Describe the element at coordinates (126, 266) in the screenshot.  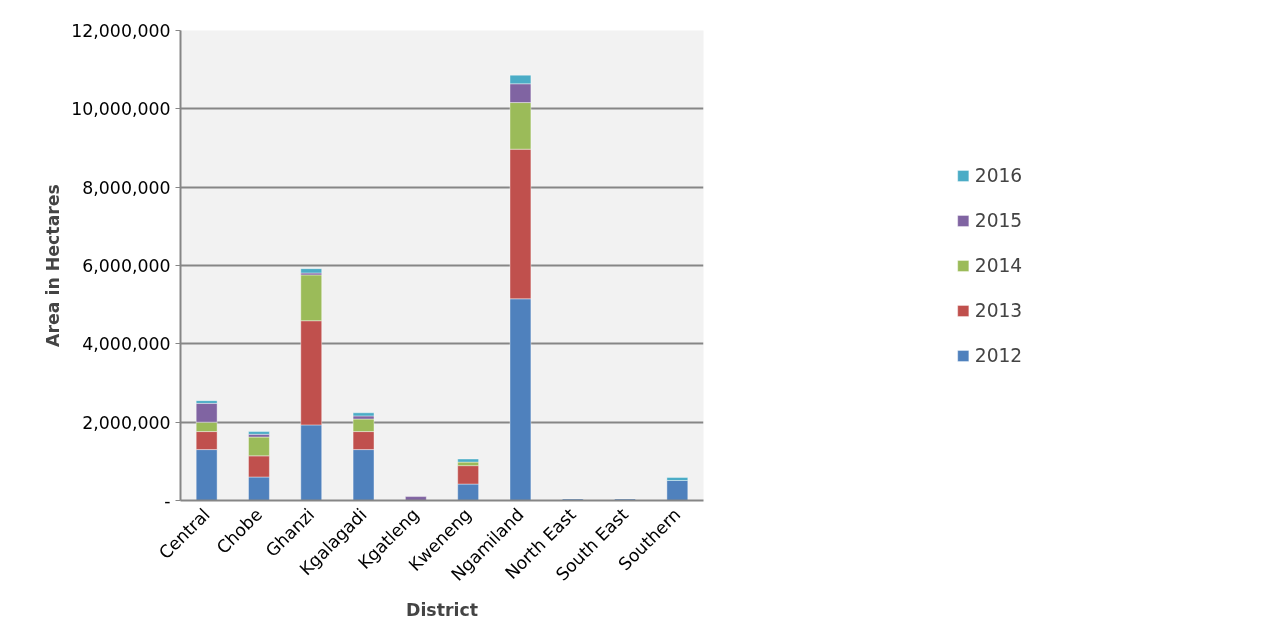
I see `y-tick-label: 6,000,000` at that location.